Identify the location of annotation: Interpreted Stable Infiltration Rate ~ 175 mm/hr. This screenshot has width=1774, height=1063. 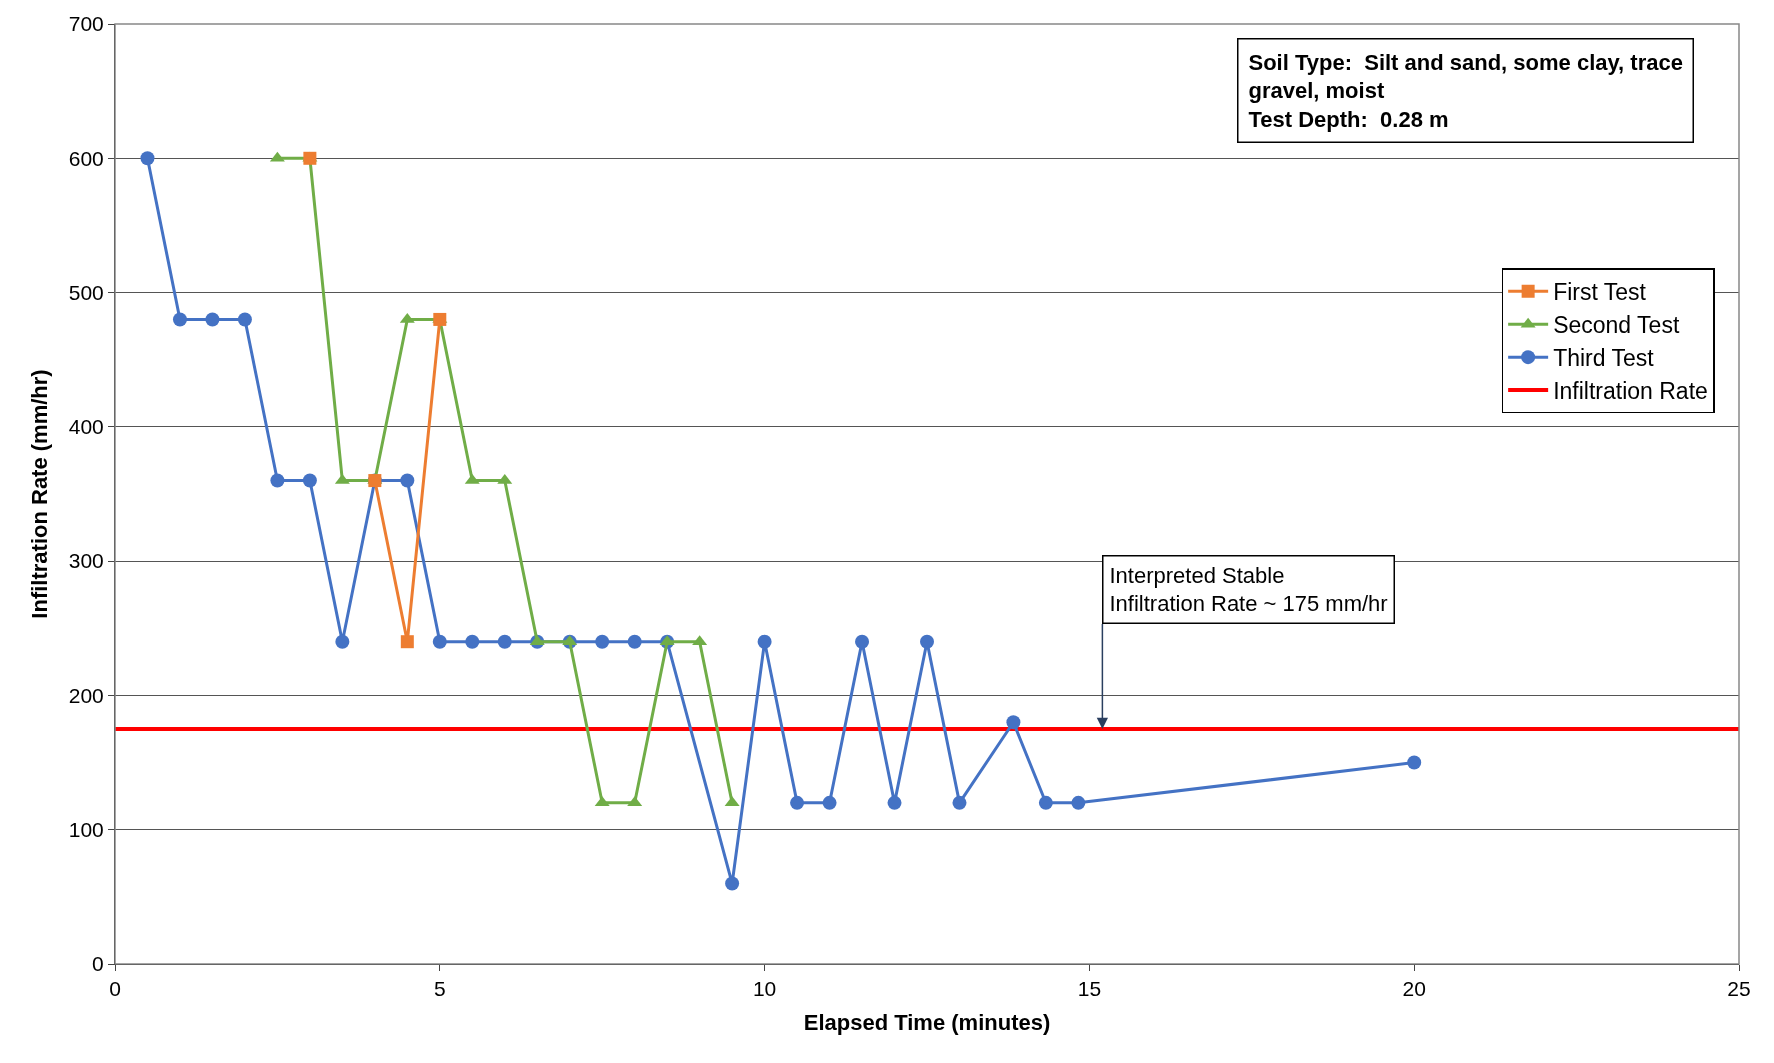
(1248, 589).